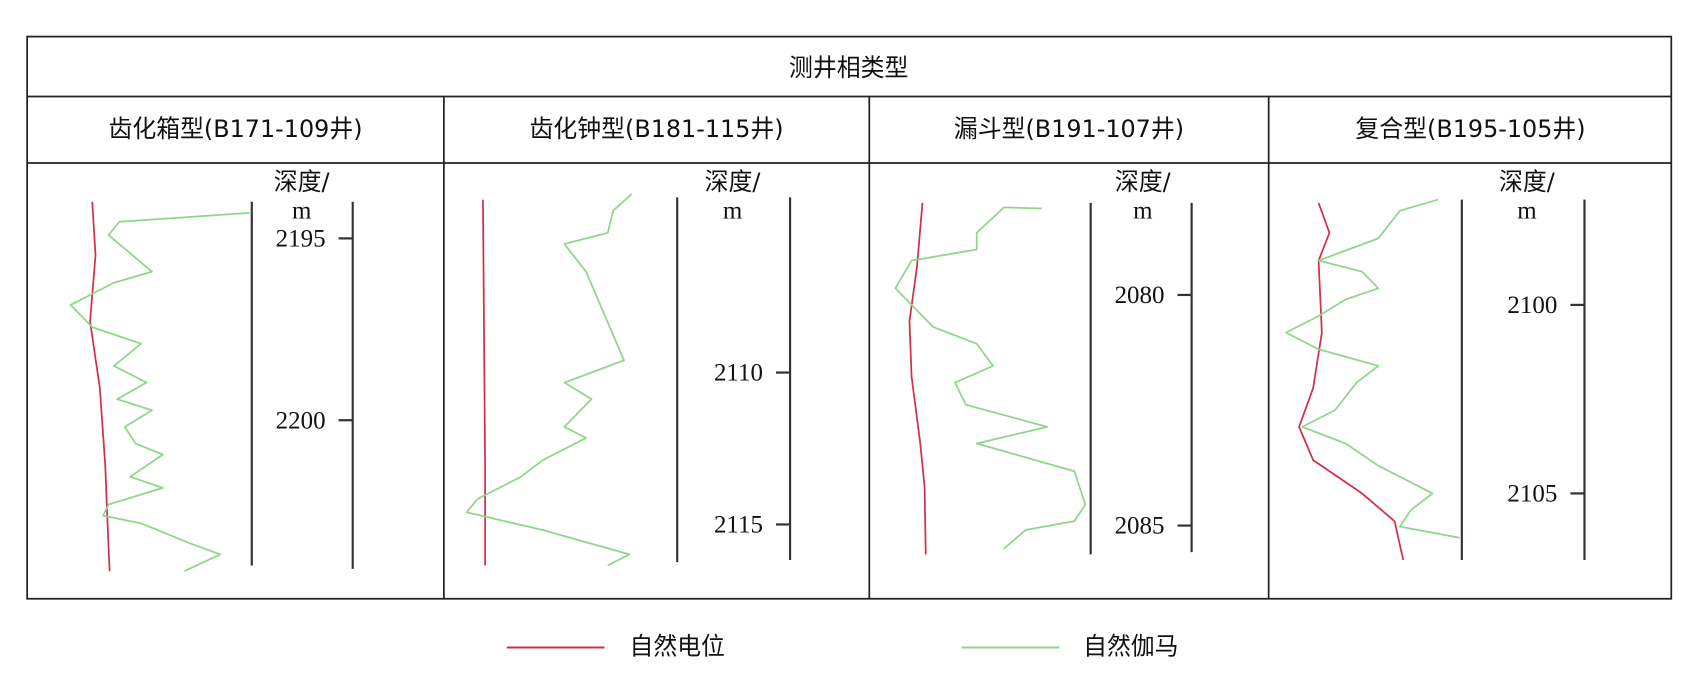 The height and width of the screenshot is (693, 1693). Describe the element at coordinates (1532, 493) in the screenshot. I see `depth-tick-label: 2105` at that location.